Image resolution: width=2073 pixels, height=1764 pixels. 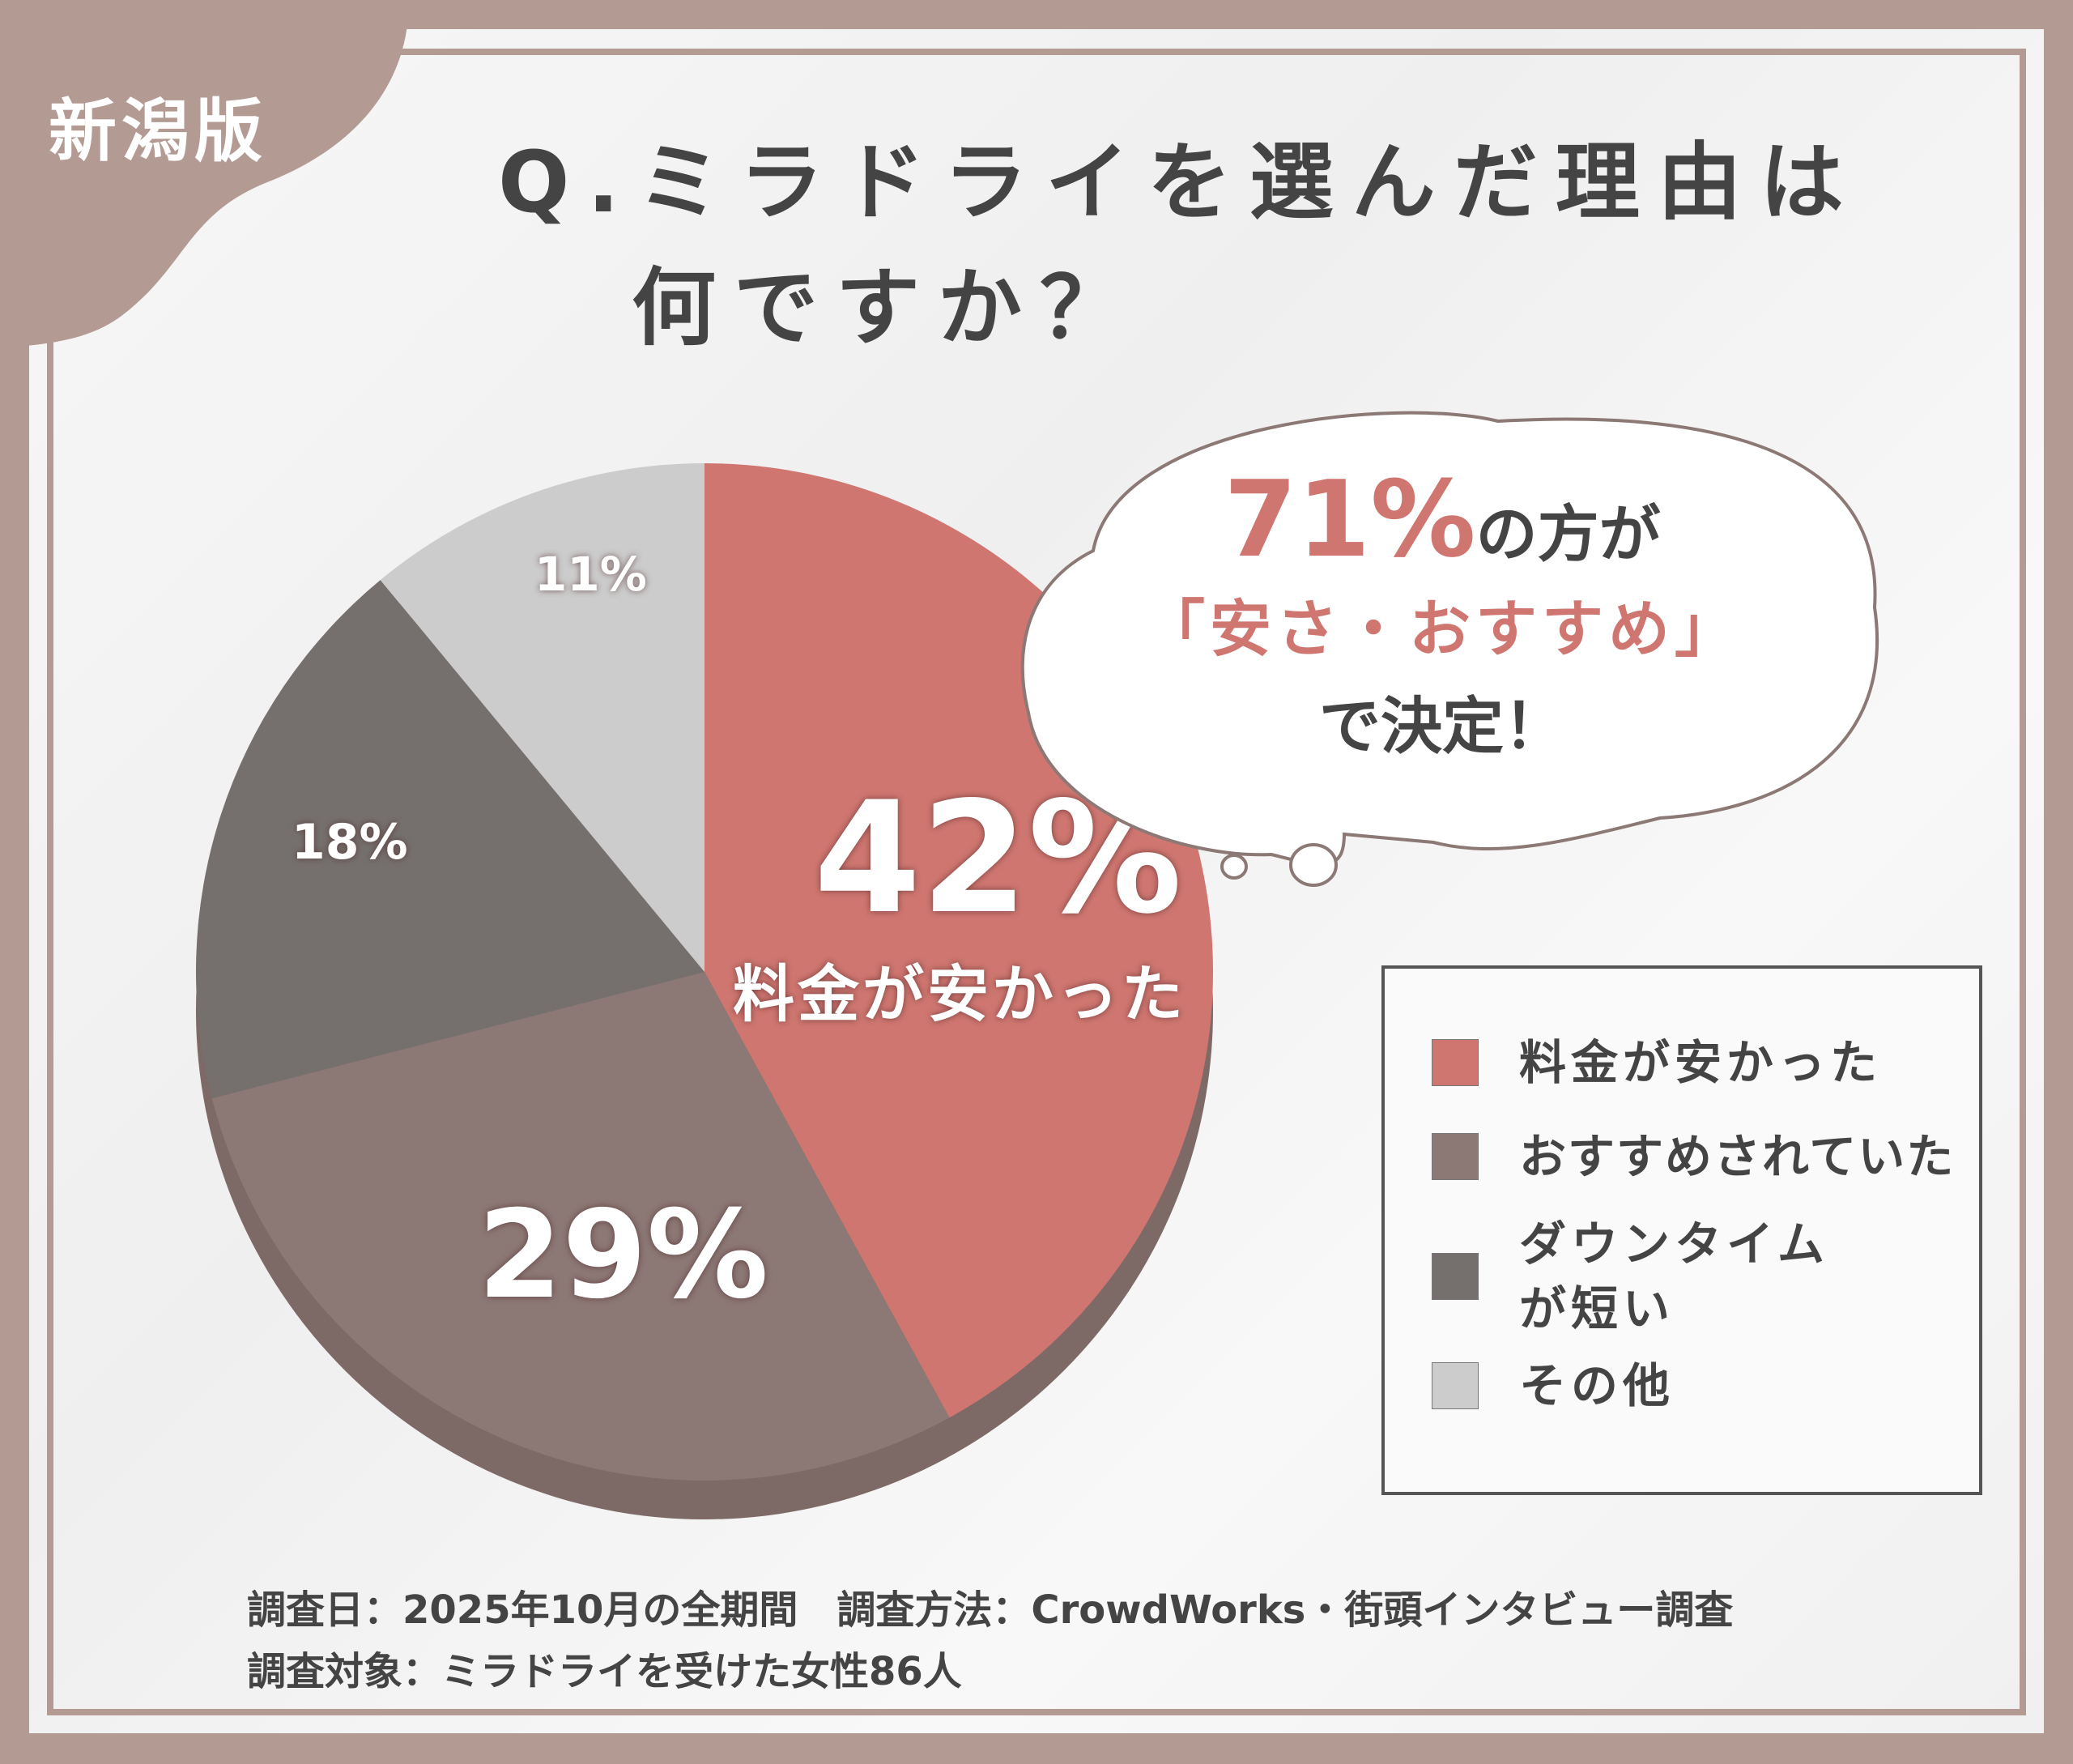 What do you see at coordinates (350, 842) in the screenshot?
I see `data-label-18: 18%` at bounding box center [350, 842].